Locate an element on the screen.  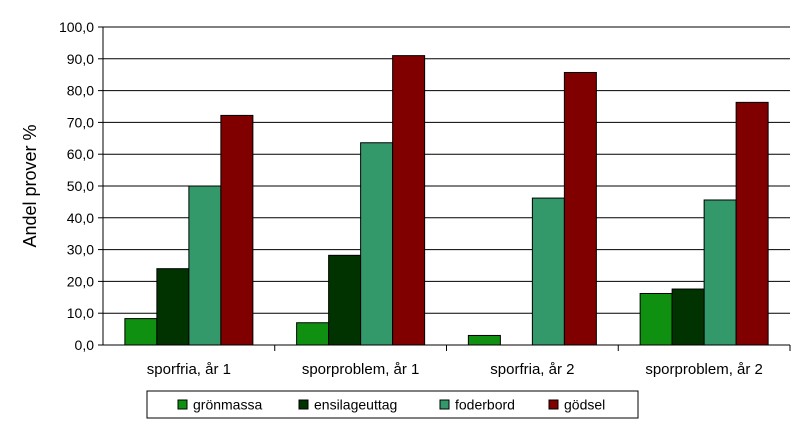
y-axis-title: Andel prover % is located at coordinates (30, 185).